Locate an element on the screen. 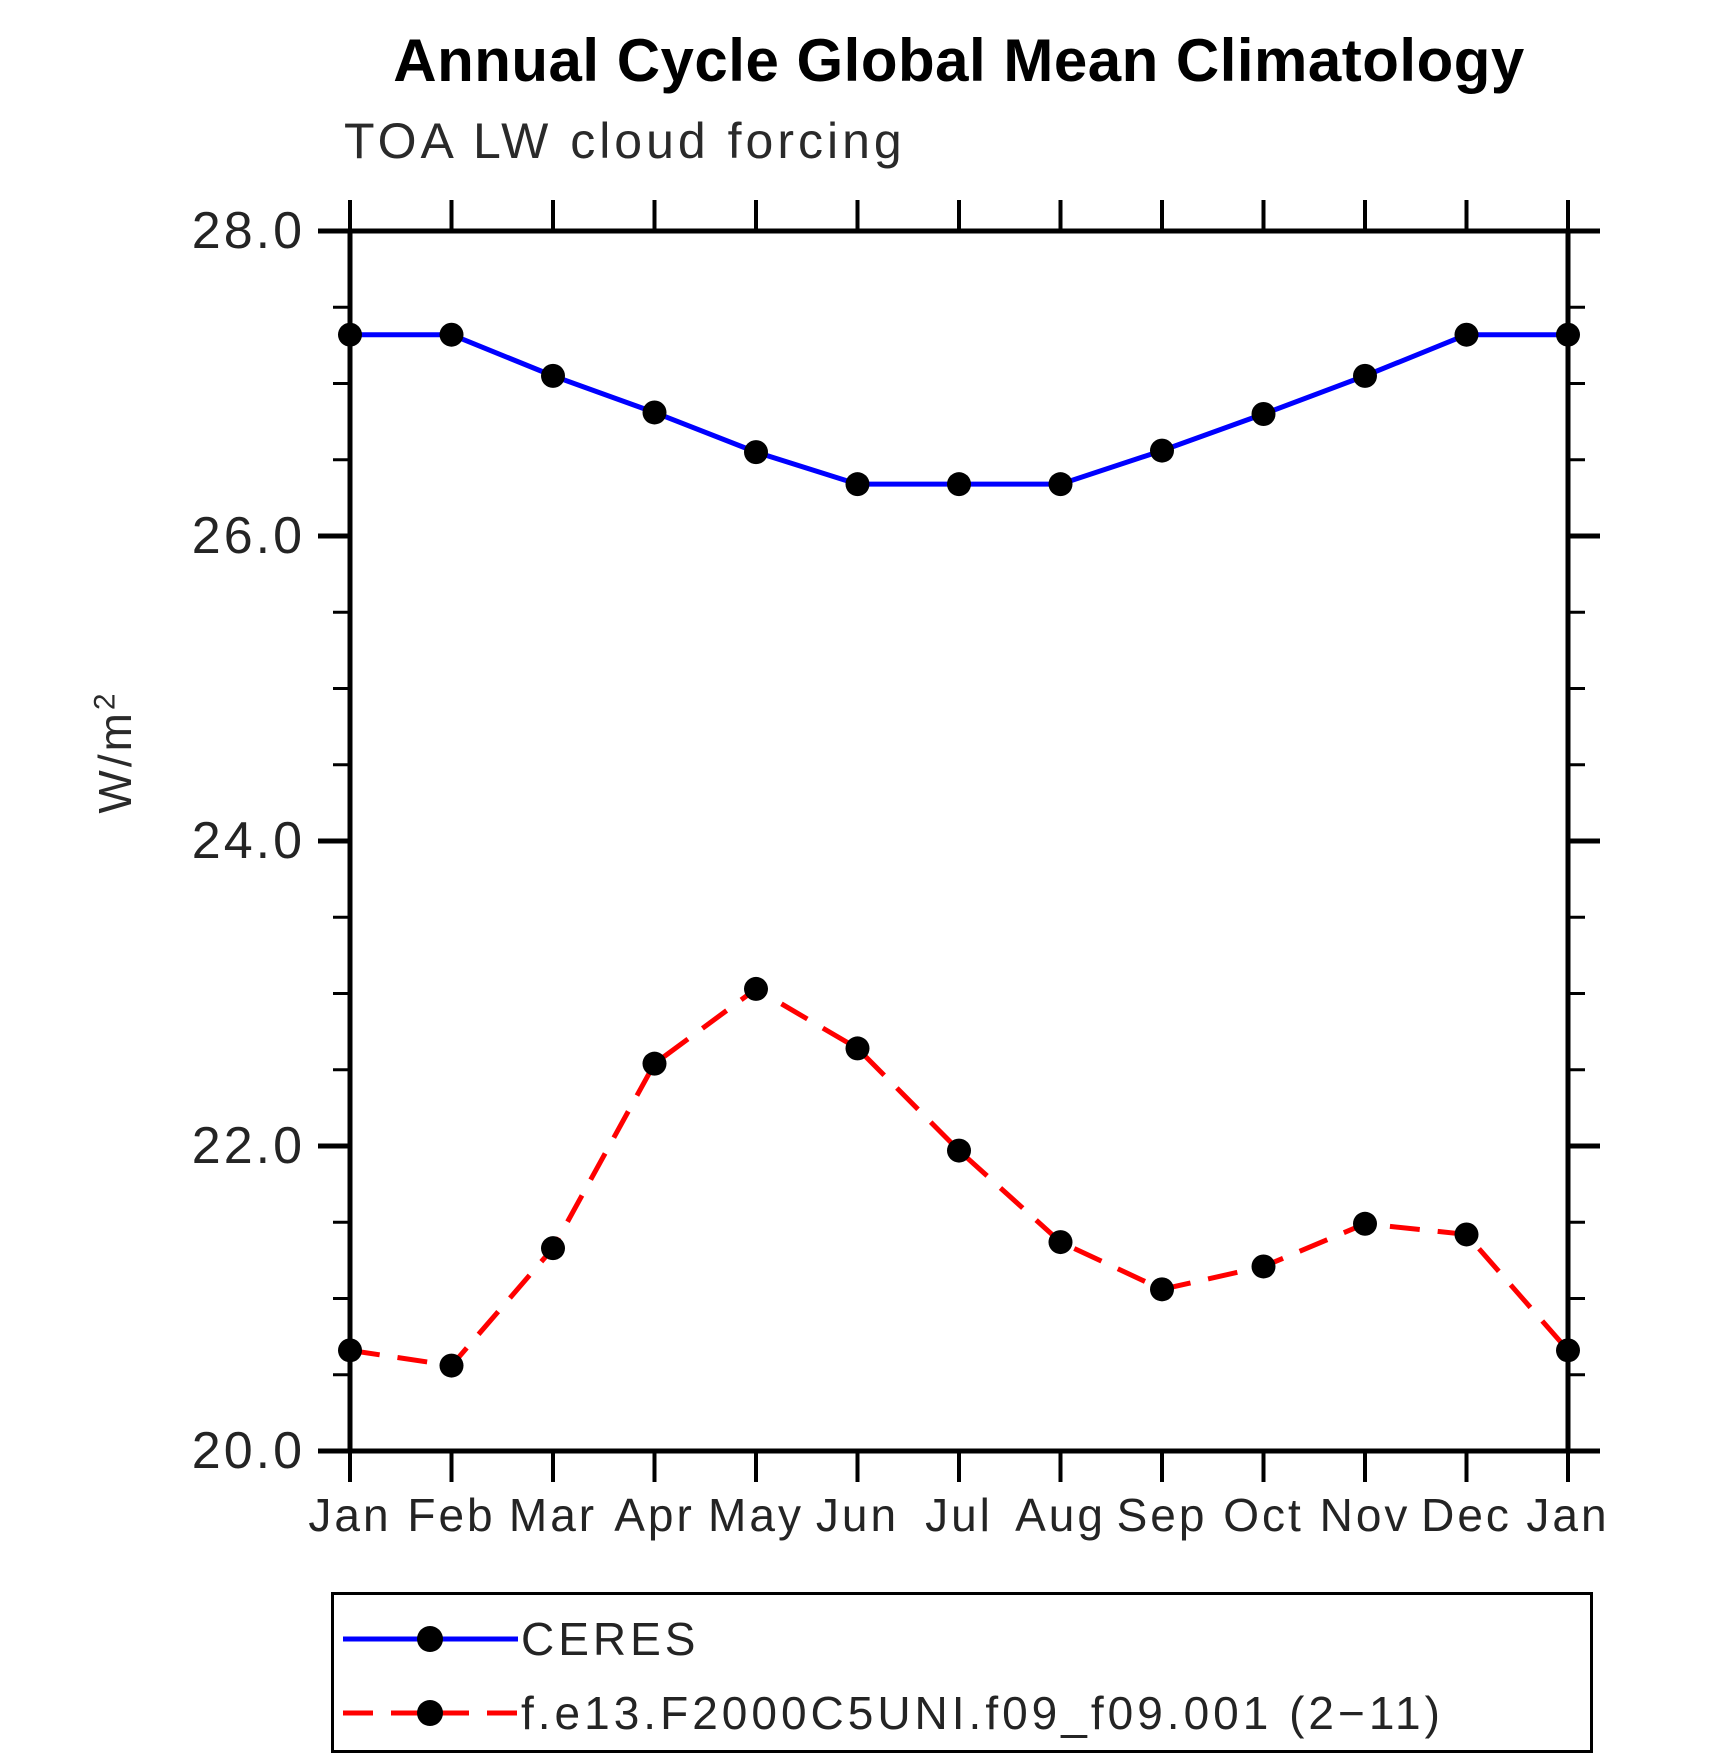 The image size is (1710, 1762). x-tick-label: Mar is located at coordinates (553, 1515).